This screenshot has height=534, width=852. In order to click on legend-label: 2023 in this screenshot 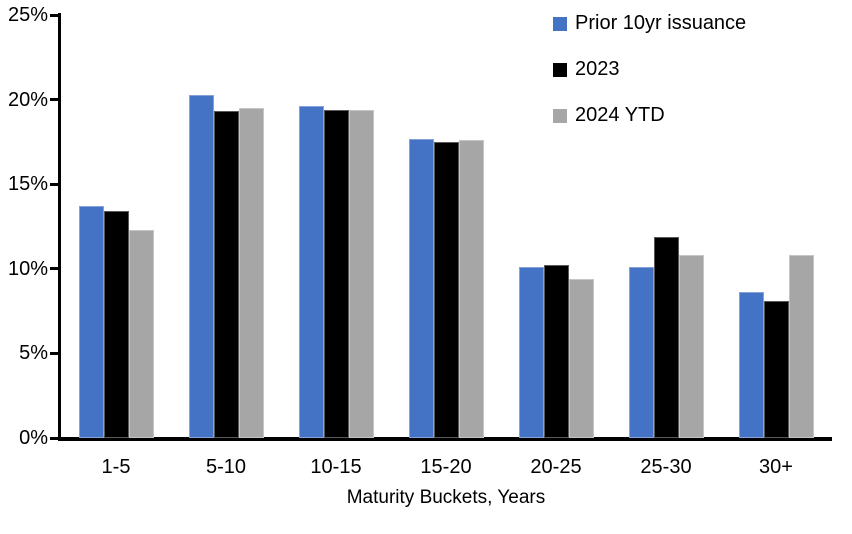, I will do `click(597, 69)`.